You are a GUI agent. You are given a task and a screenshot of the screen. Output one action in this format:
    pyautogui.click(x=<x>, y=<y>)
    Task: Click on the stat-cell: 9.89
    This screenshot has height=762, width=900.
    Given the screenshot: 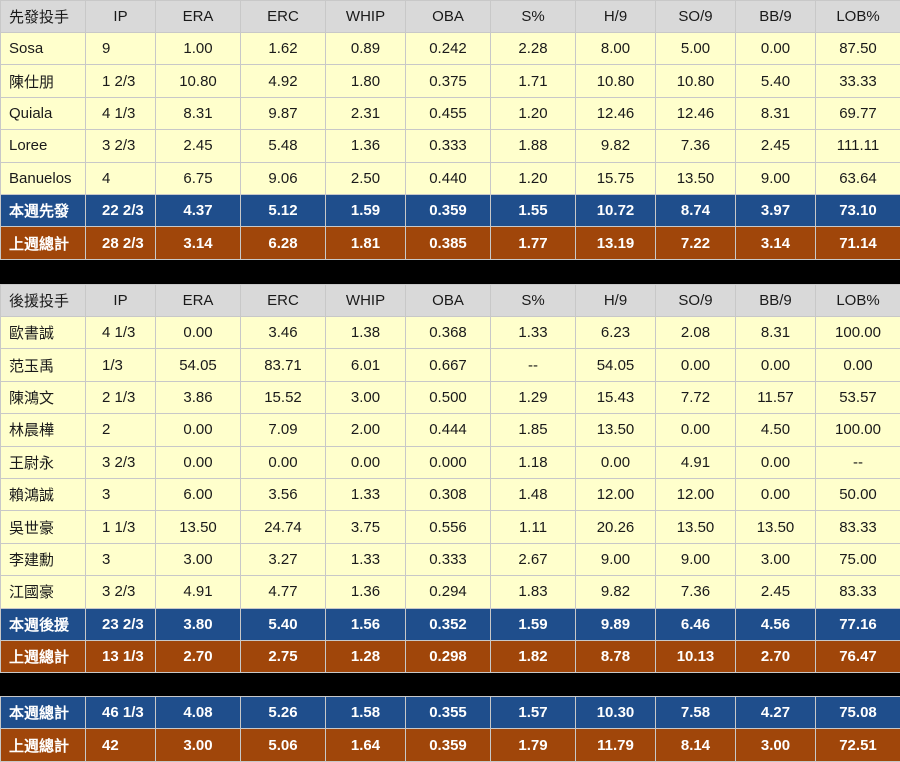 What is the action you would take?
    pyautogui.click(x=616, y=624)
    